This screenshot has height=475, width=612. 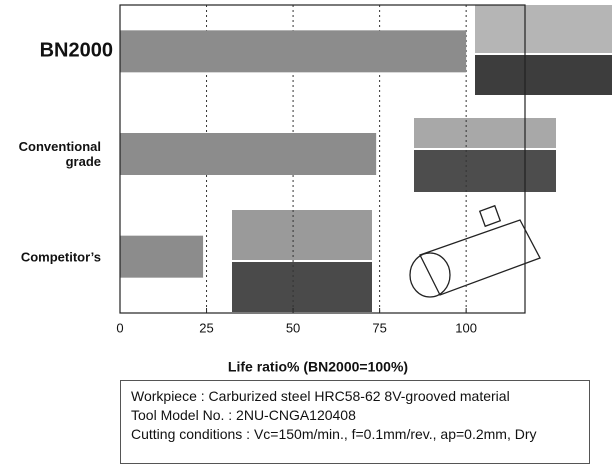 I want to click on y-tick-label: Competitor’s, so click(x=60, y=257).